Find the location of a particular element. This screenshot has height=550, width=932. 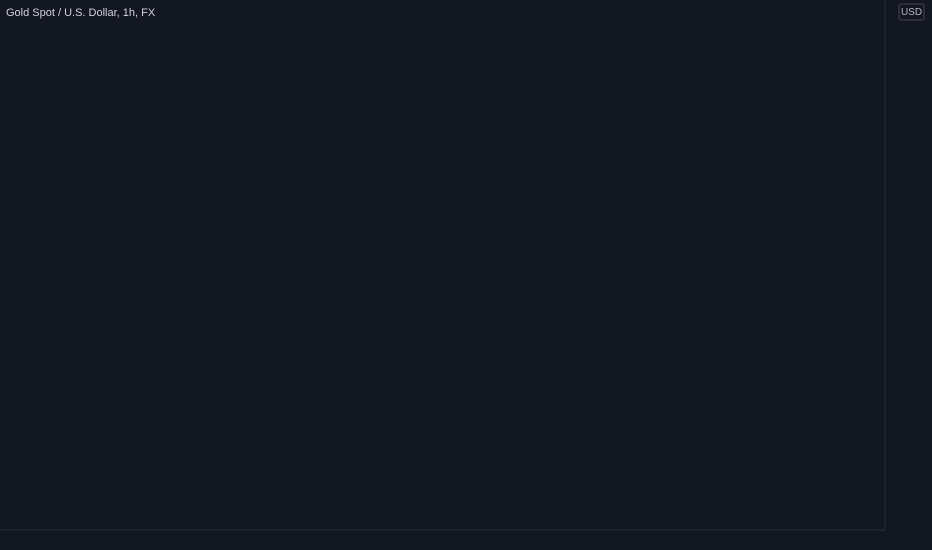

currency-box is located at coordinates (911, 12).